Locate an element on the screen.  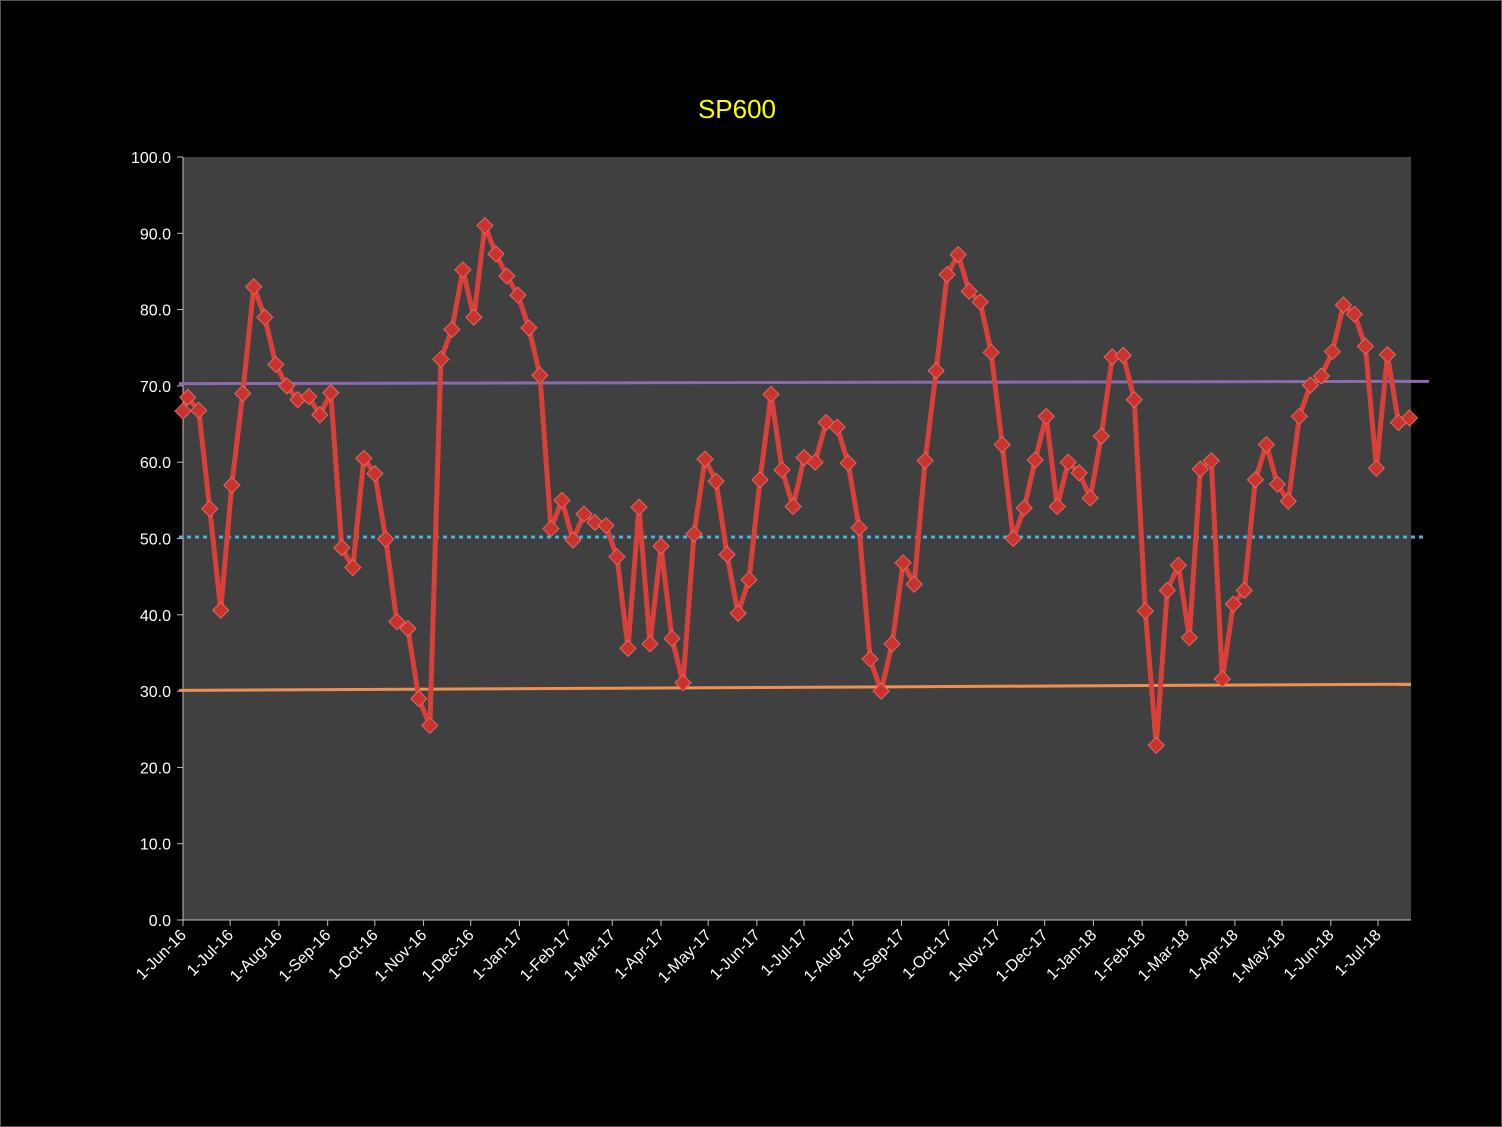
y-tick-label: 60.0 is located at coordinates (155, 463).